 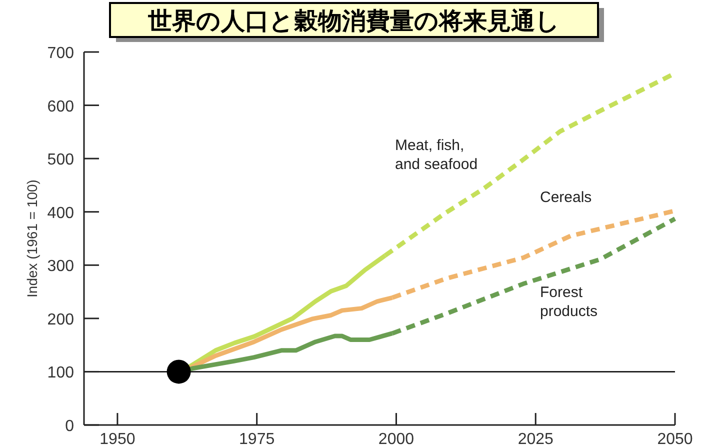 What do you see at coordinates (60, 373) in the screenshot?
I see `y-tick-label: 100` at bounding box center [60, 373].